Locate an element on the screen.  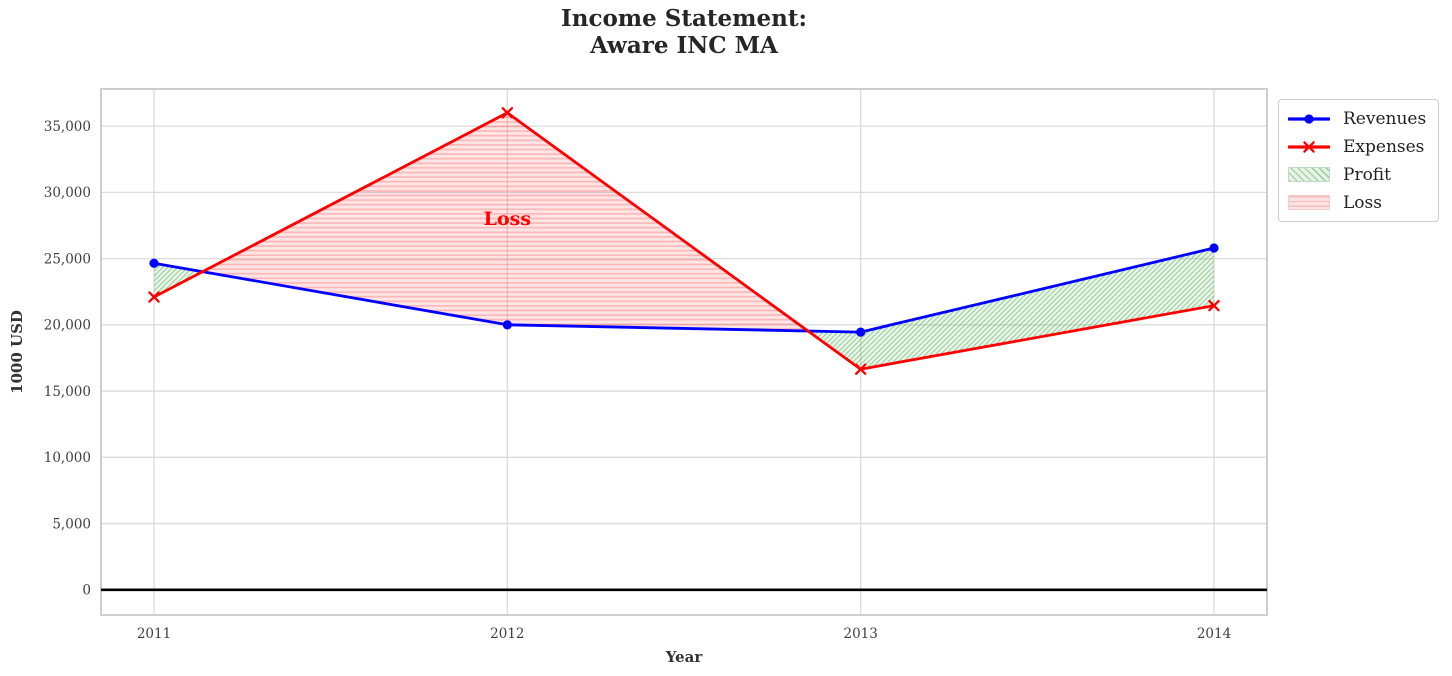
x-tick-label: 2012 is located at coordinates (507, 634).